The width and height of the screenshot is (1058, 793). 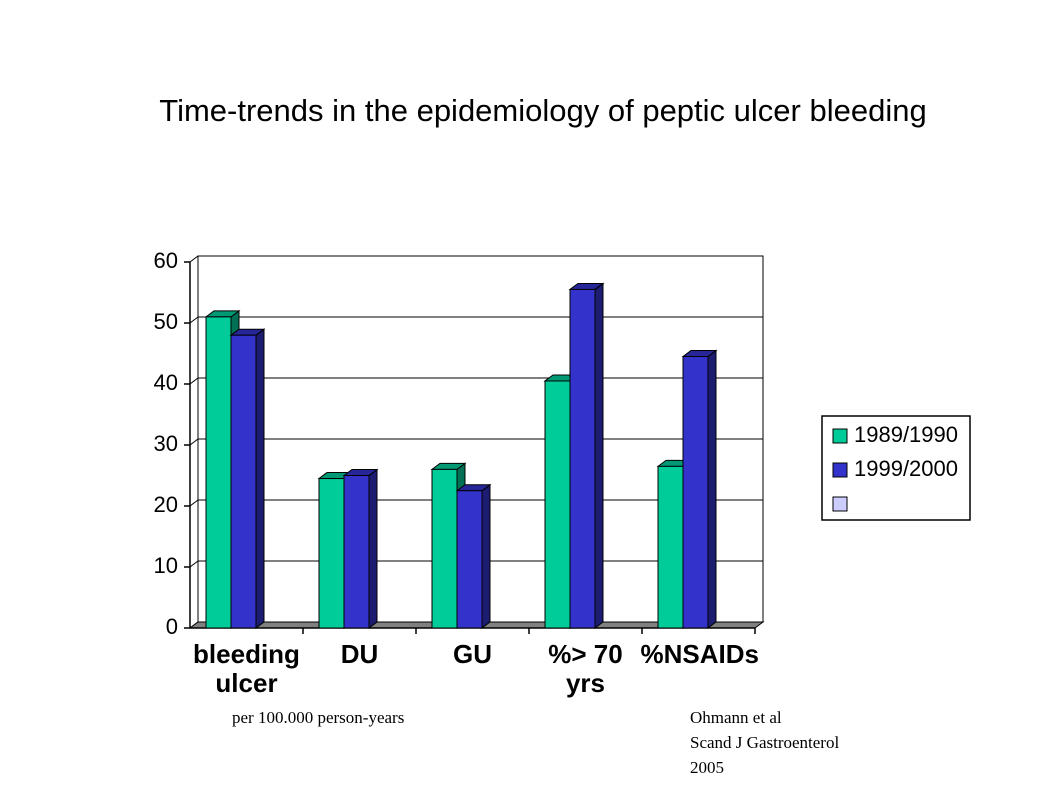 I want to click on y-tick-label: 40, so click(x=166, y=382).